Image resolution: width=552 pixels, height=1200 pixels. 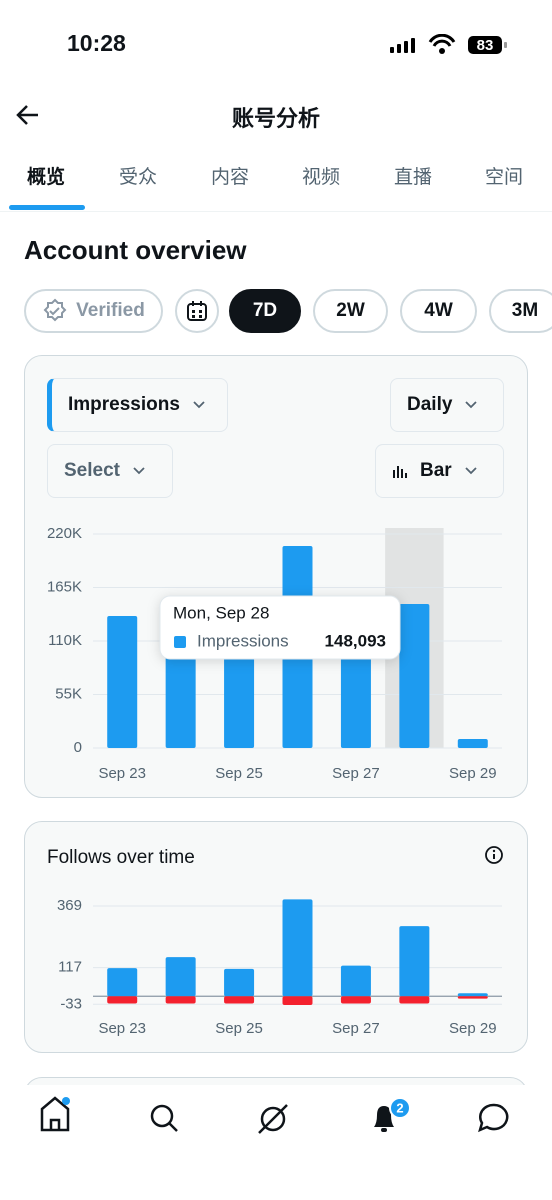 What do you see at coordinates (412, 177) in the screenshot?
I see `tab: 直播` at bounding box center [412, 177].